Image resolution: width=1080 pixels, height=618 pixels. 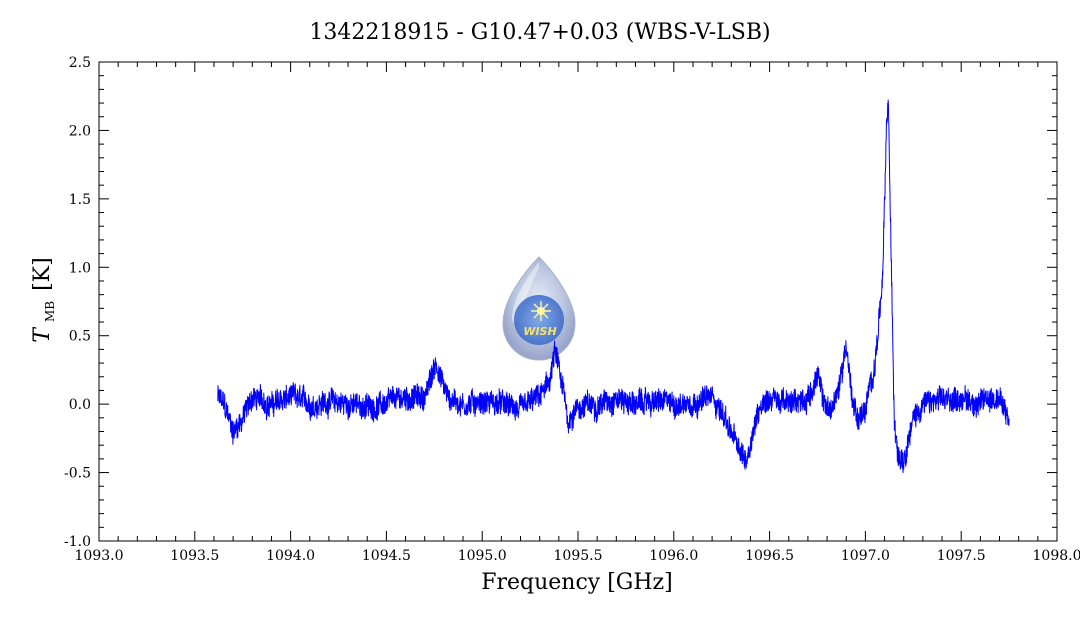 What do you see at coordinates (769, 556) in the screenshot?
I see `x-tick-label: 1096.5` at bounding box center [769, 556].